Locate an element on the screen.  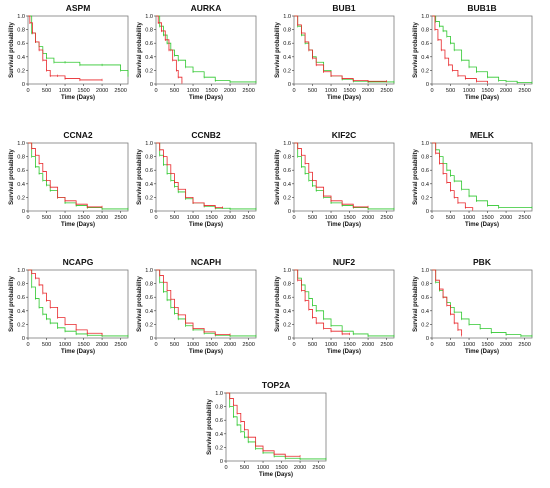
panel-title: TOP2A is located at coordinates (276, 385).